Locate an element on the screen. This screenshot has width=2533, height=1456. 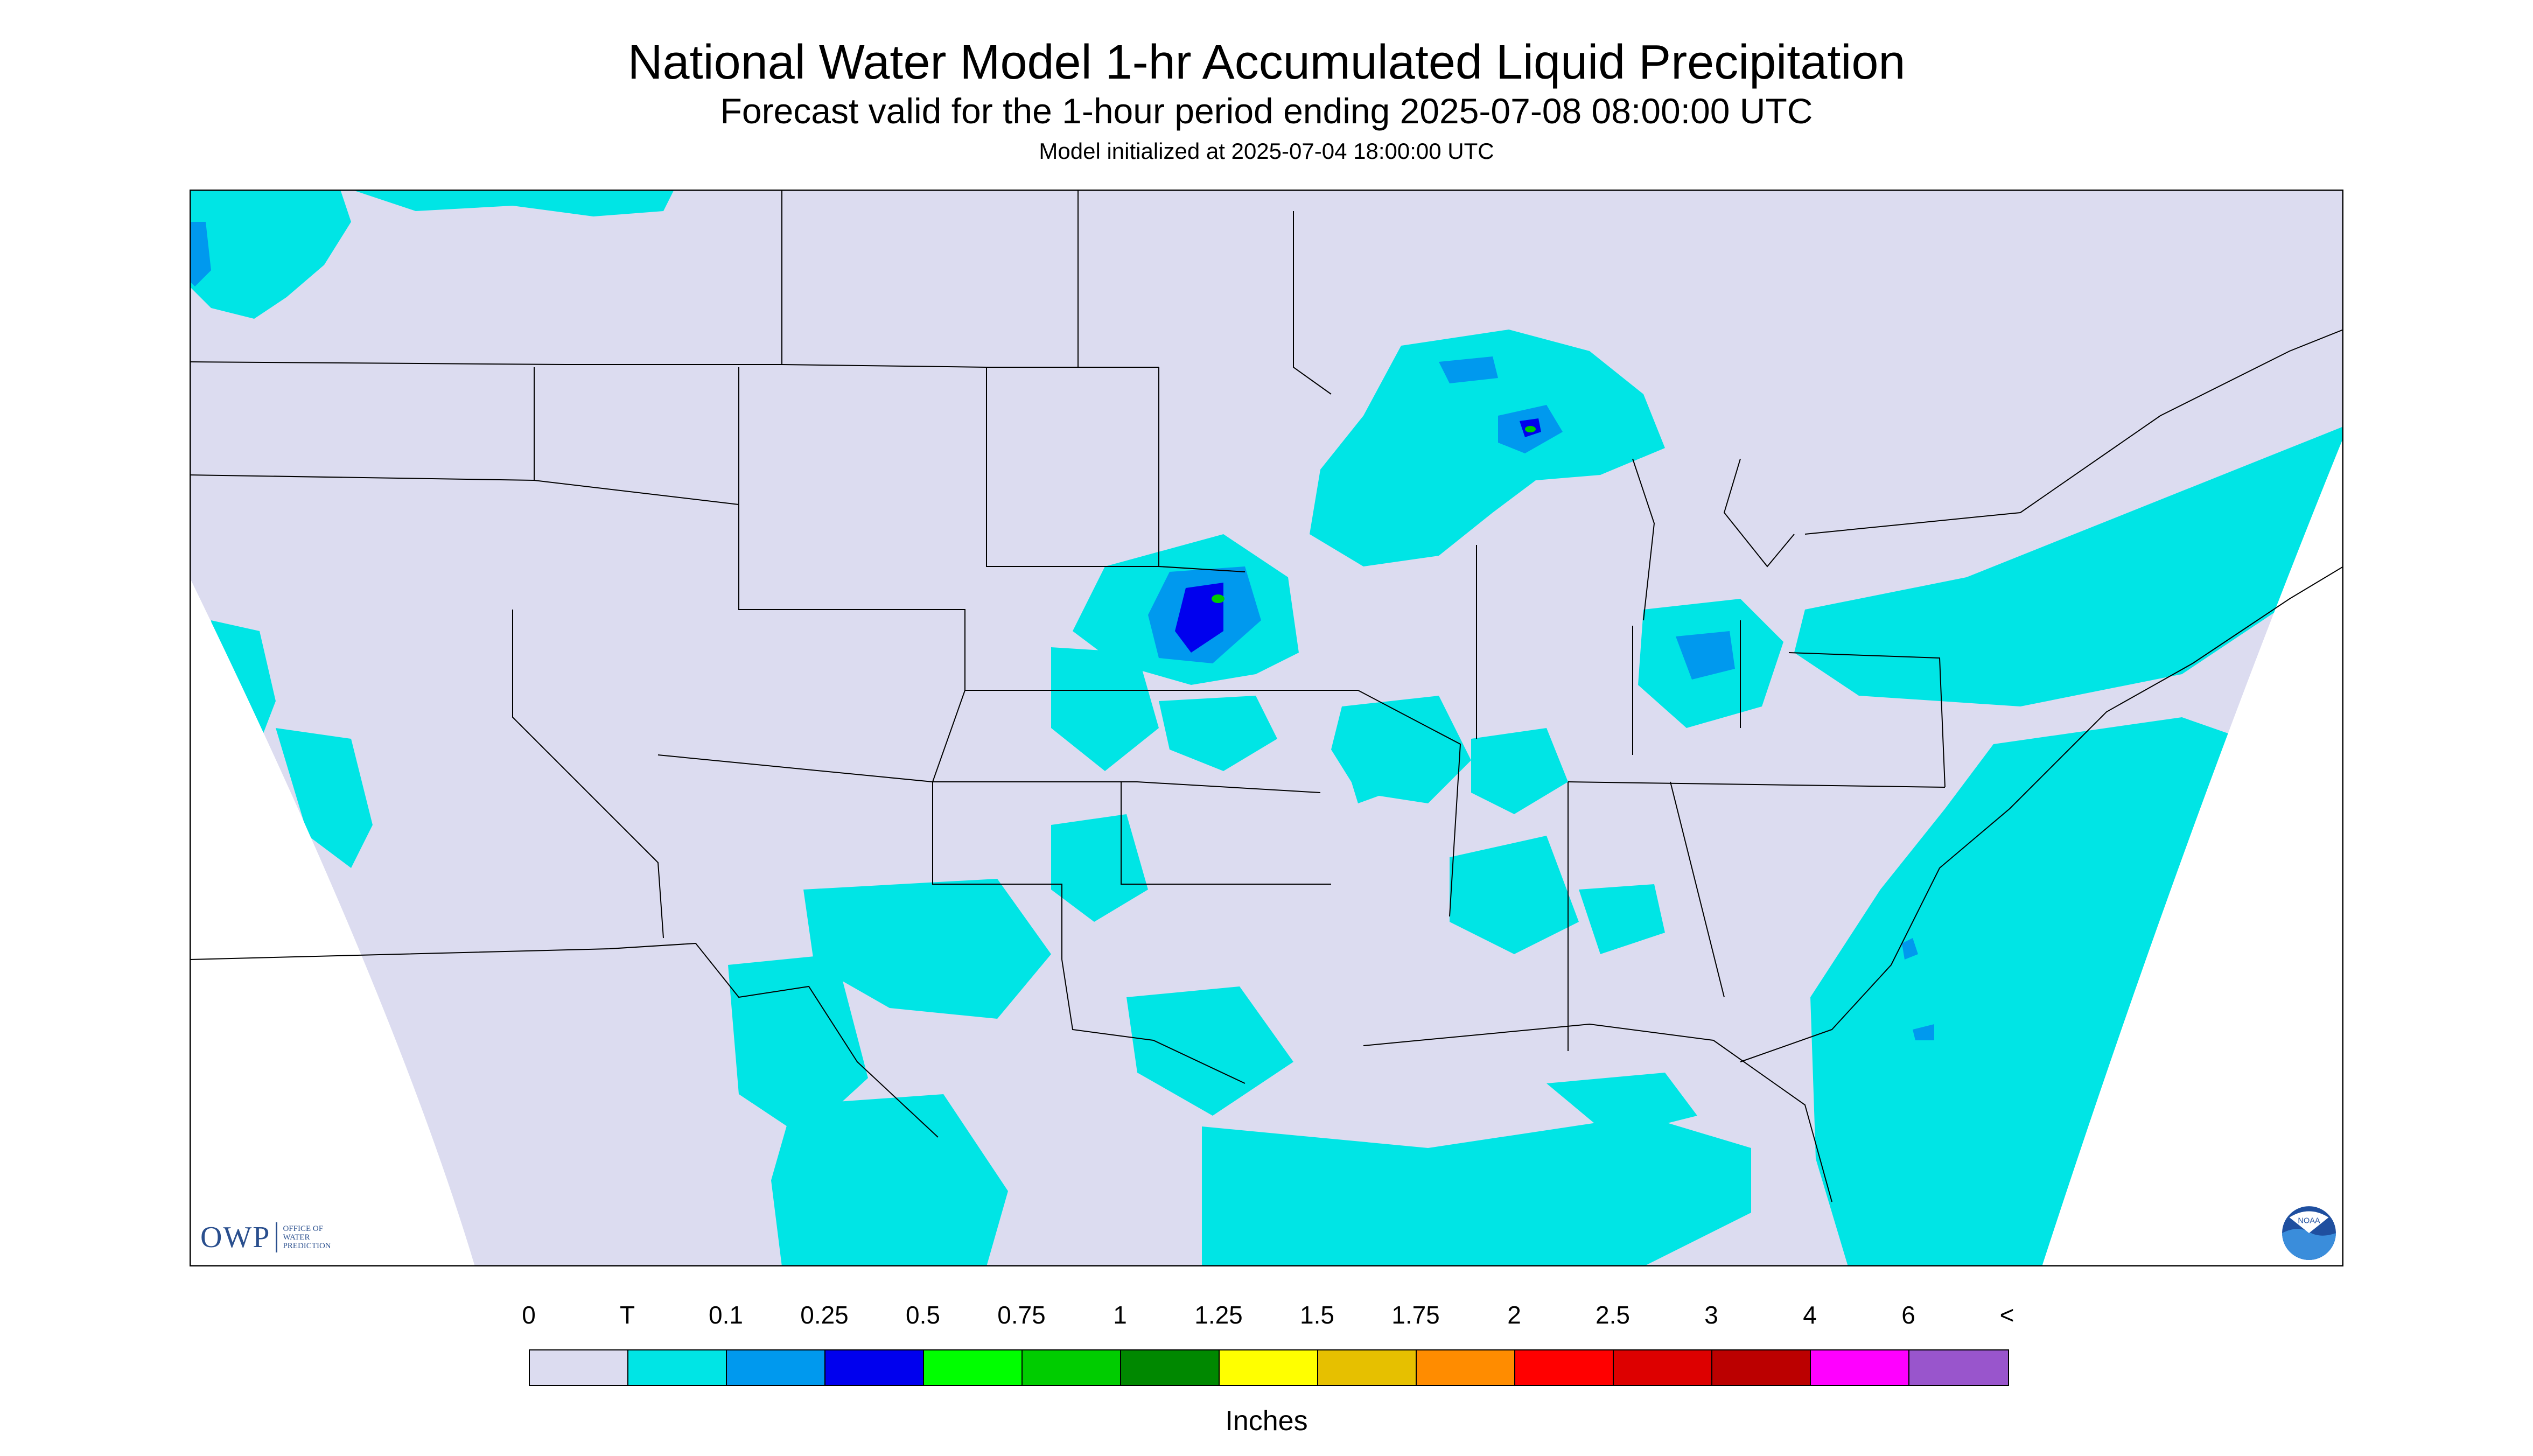
owp-logo: OWP OFFICE OF WATER PREDICTION is located at coordinates (273, 1237).